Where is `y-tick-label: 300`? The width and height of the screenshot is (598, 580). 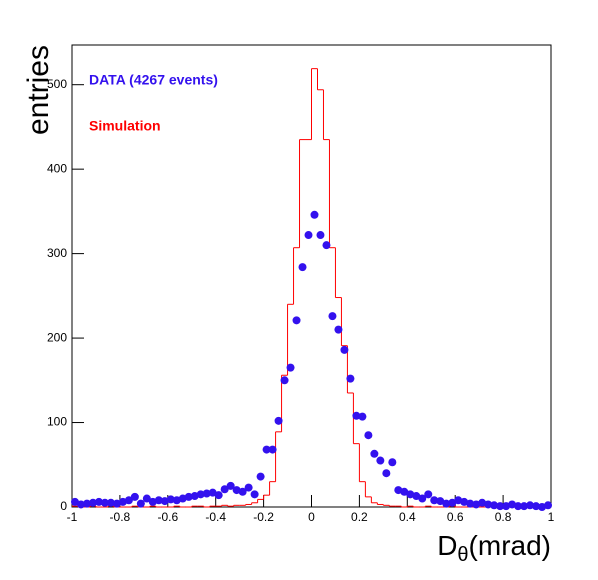
y-tick-label: 300 is located at coordinates (57, 253).